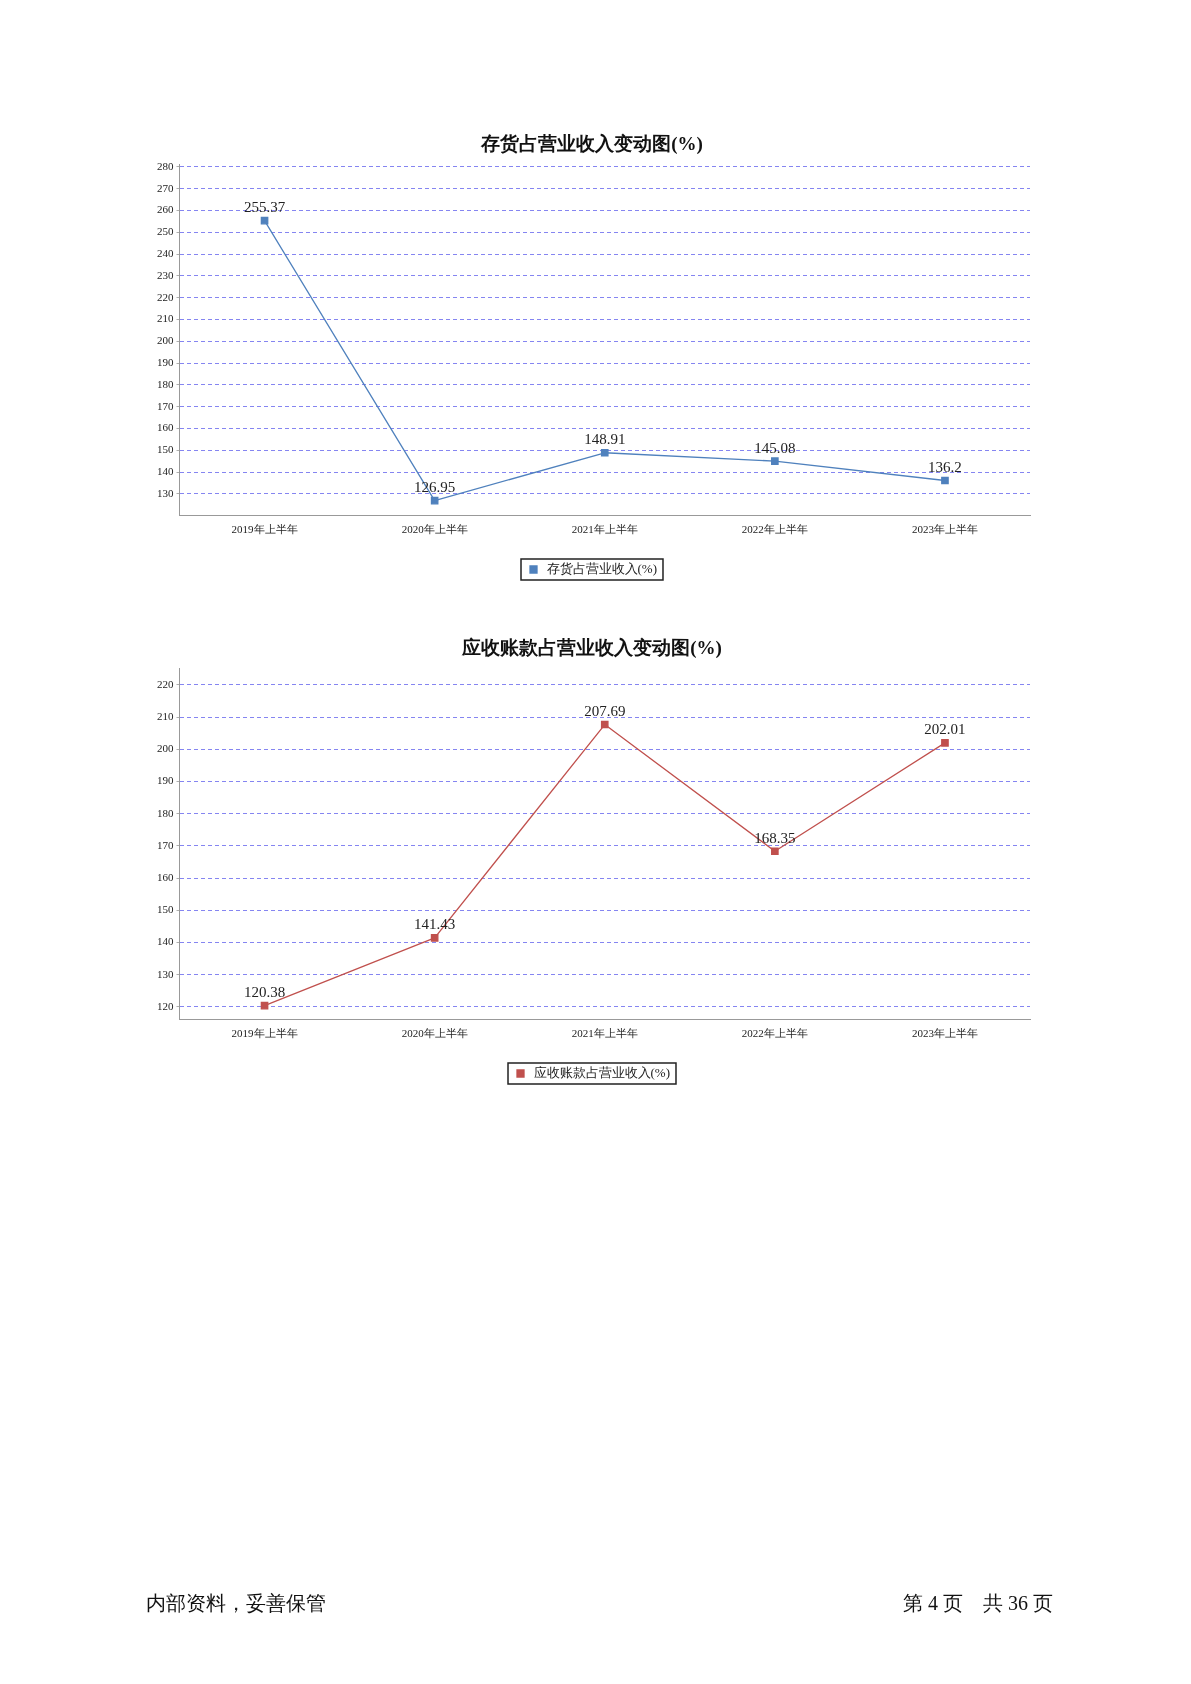 Image resolution: width=1191 pixels, height=1684 pixels. Describe the element at coordinates (264, 992) in the screenshot. I see `data-label: 120.38` at that location.